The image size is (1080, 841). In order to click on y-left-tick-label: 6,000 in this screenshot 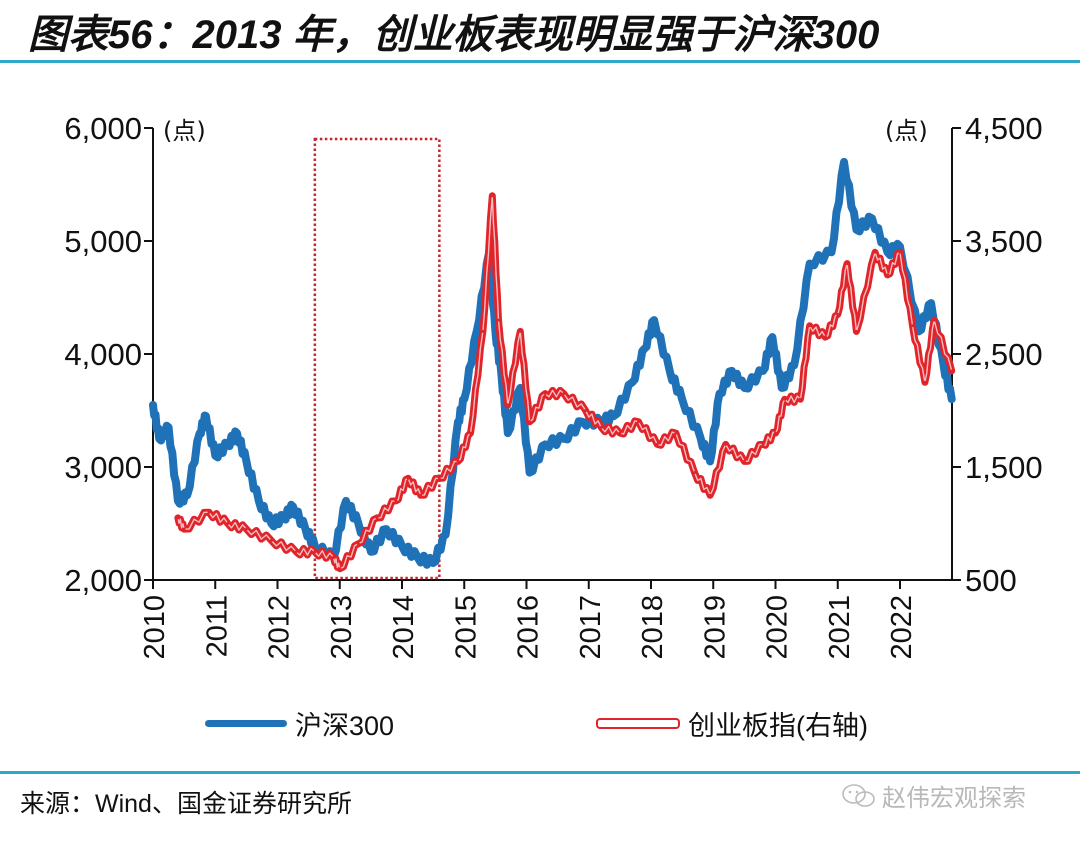, I will do `click(103, 128)`.